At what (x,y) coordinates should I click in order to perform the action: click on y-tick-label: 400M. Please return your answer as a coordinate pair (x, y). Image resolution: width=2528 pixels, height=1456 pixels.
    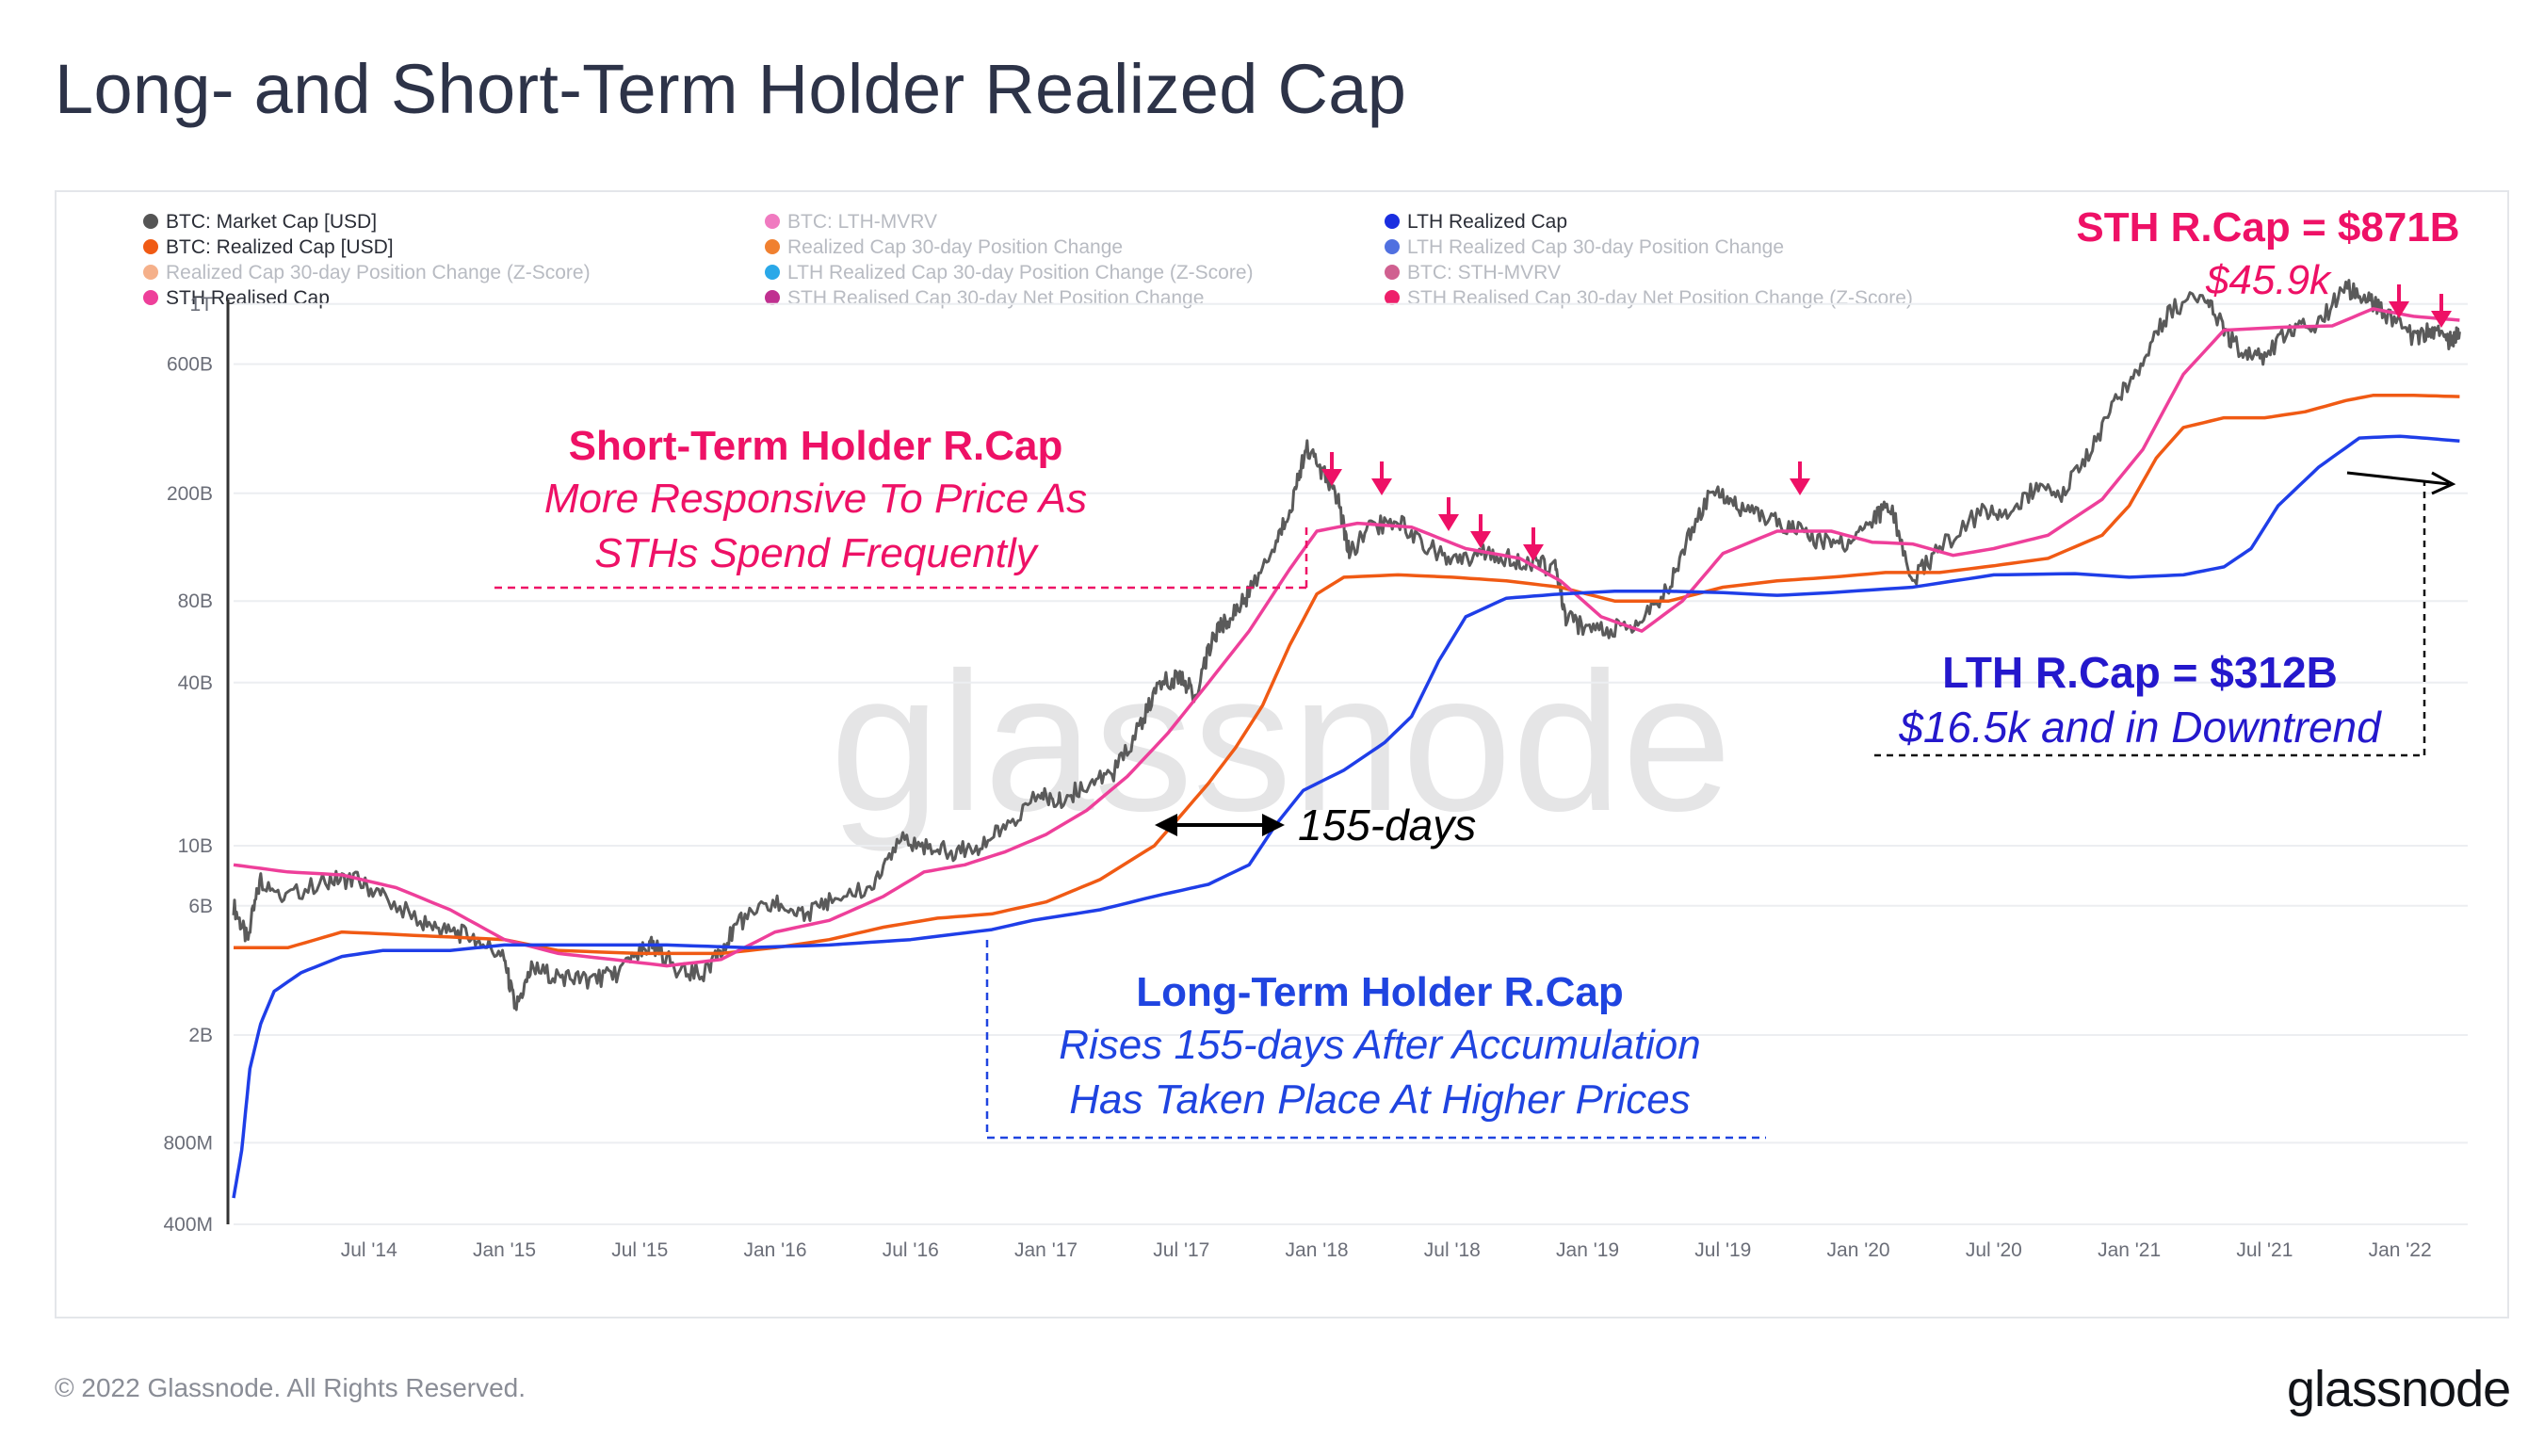
    Looking at the image, I should click on (188, 1225).